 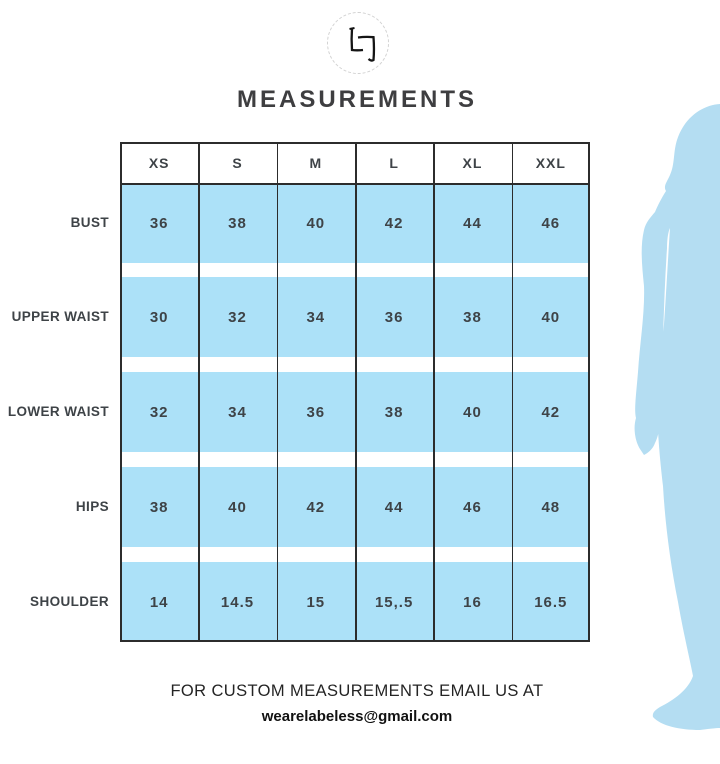 I want to click on column-header-s: S, so click(x=237, y=162).